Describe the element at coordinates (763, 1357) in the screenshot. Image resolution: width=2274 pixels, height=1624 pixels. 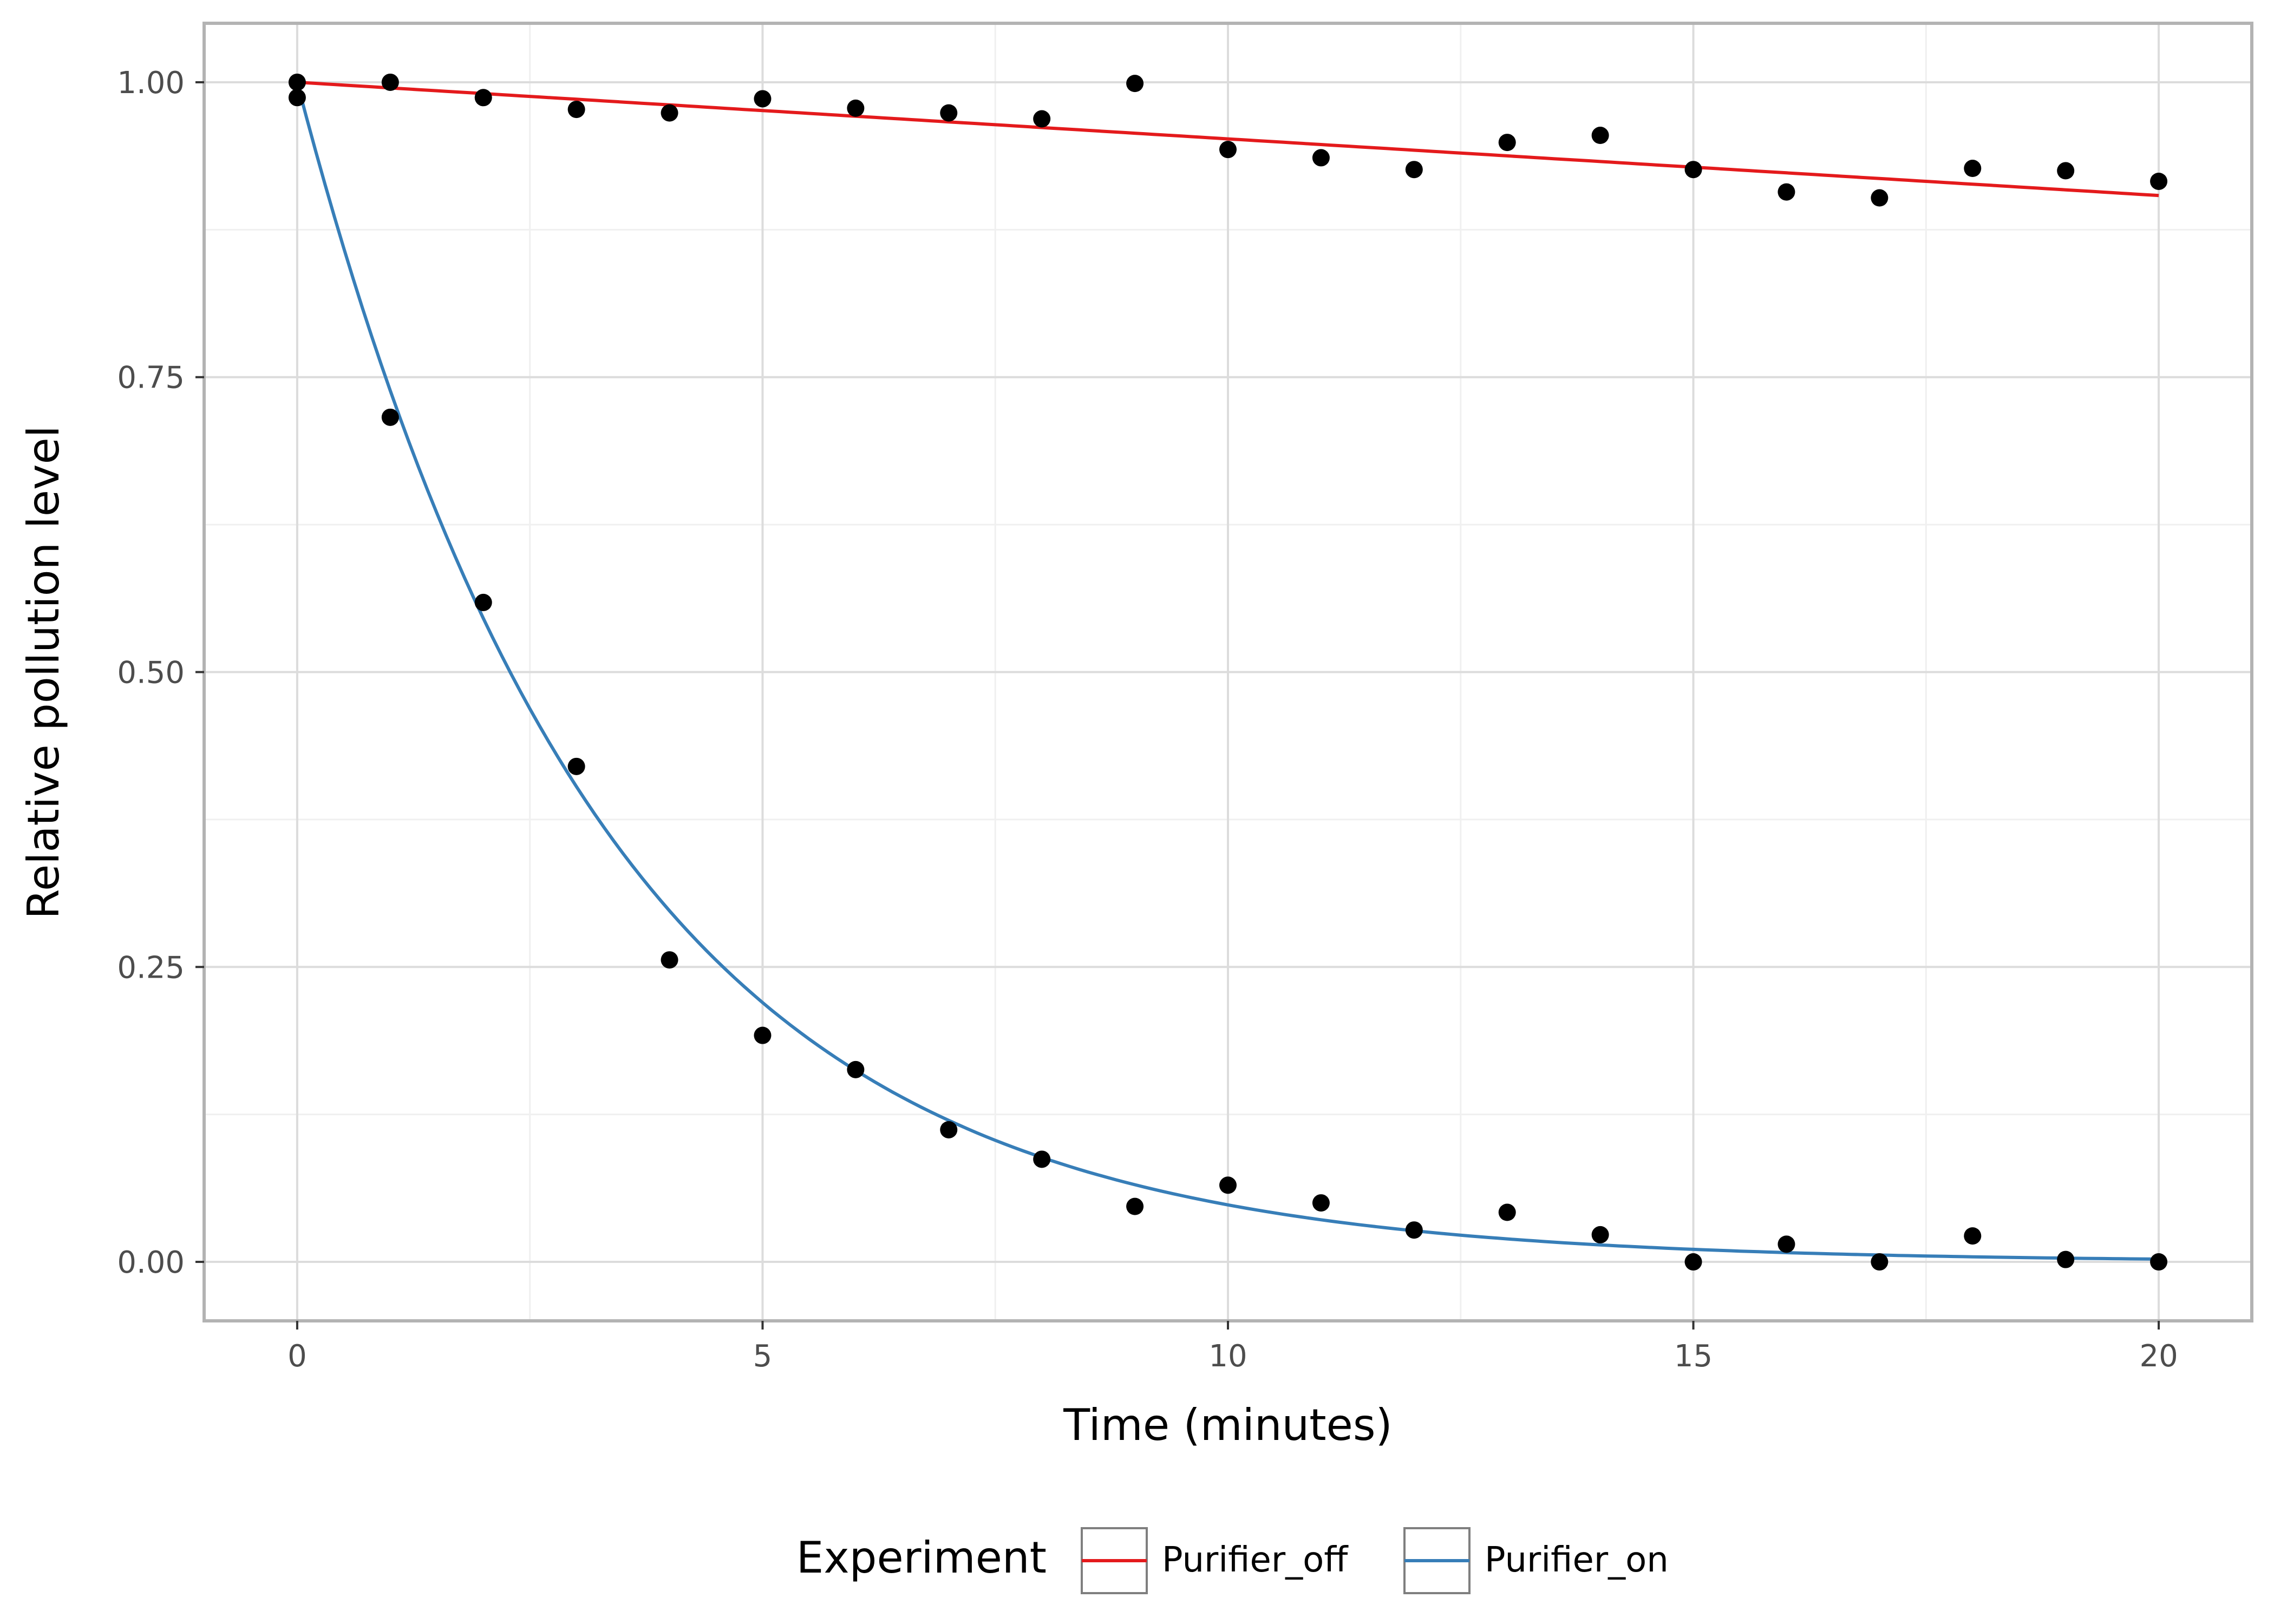
I see `x-tick-label: 5` at that location.